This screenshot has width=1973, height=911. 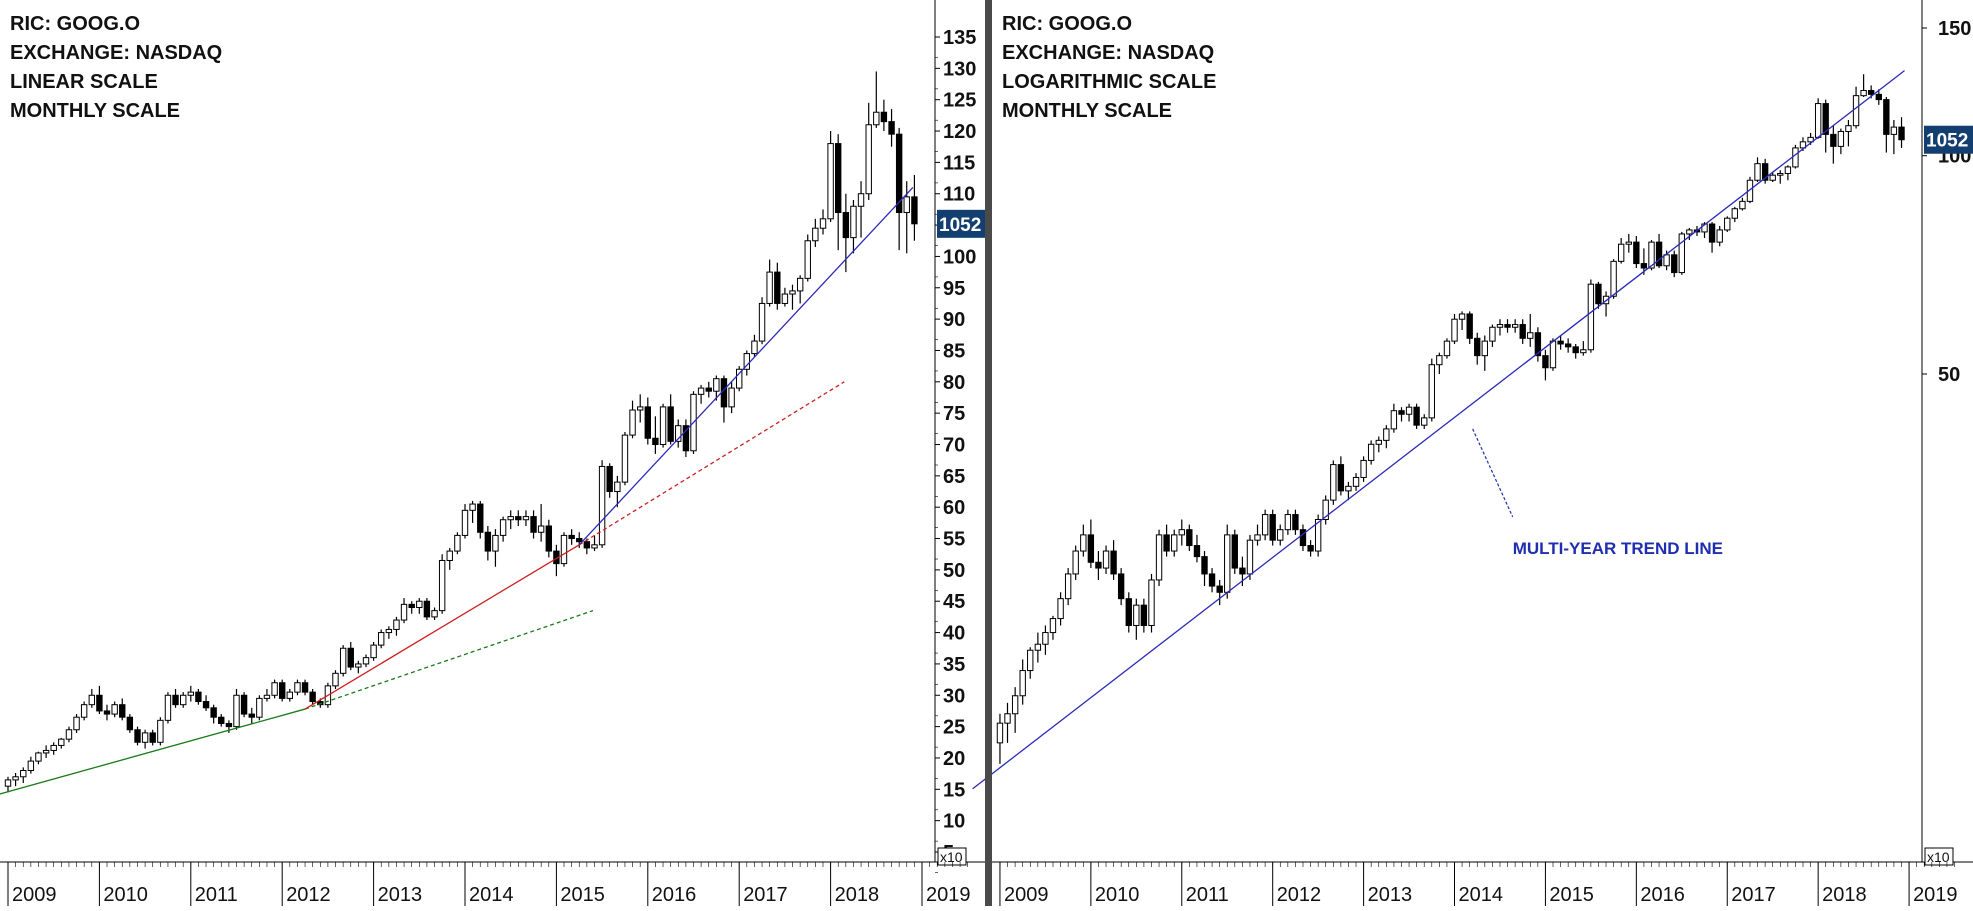 I want to click on y-tick-label: 110, so click(x=959, y=195).